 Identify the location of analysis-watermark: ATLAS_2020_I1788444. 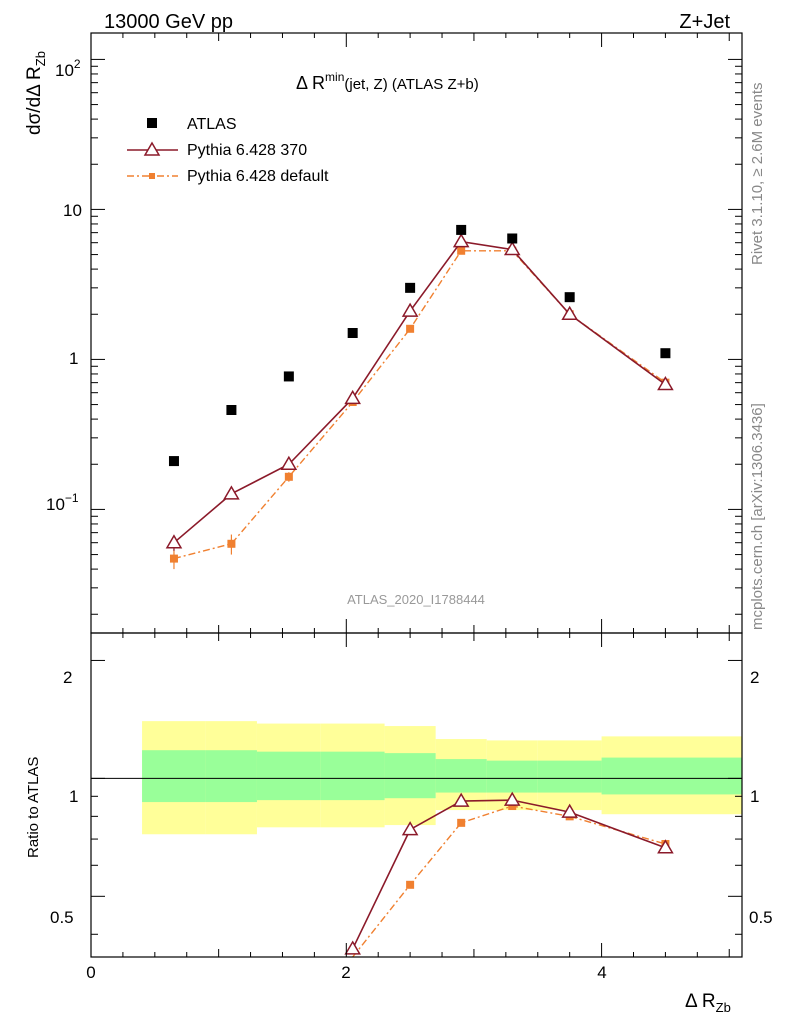
(416, 599).